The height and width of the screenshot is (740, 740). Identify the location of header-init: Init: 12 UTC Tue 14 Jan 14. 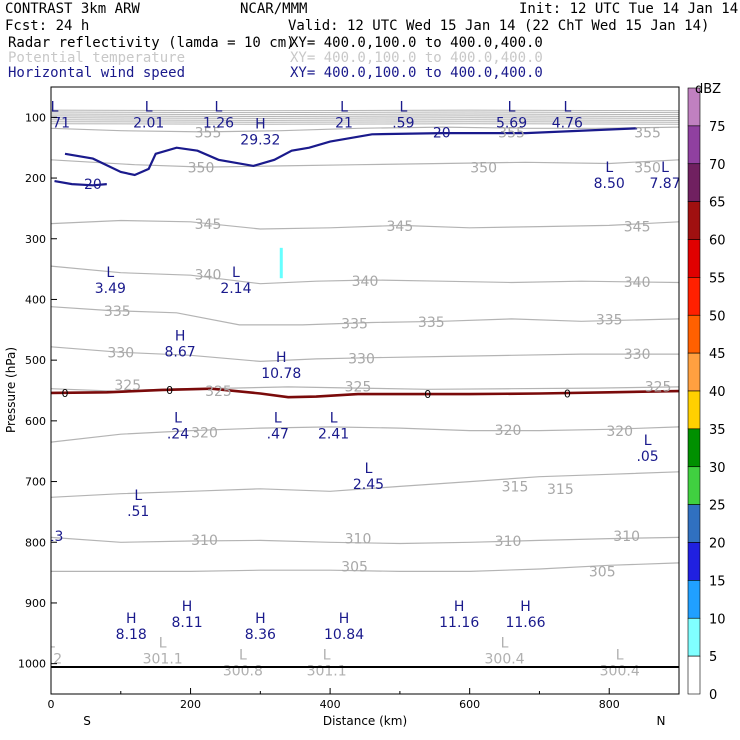
(628, 9).